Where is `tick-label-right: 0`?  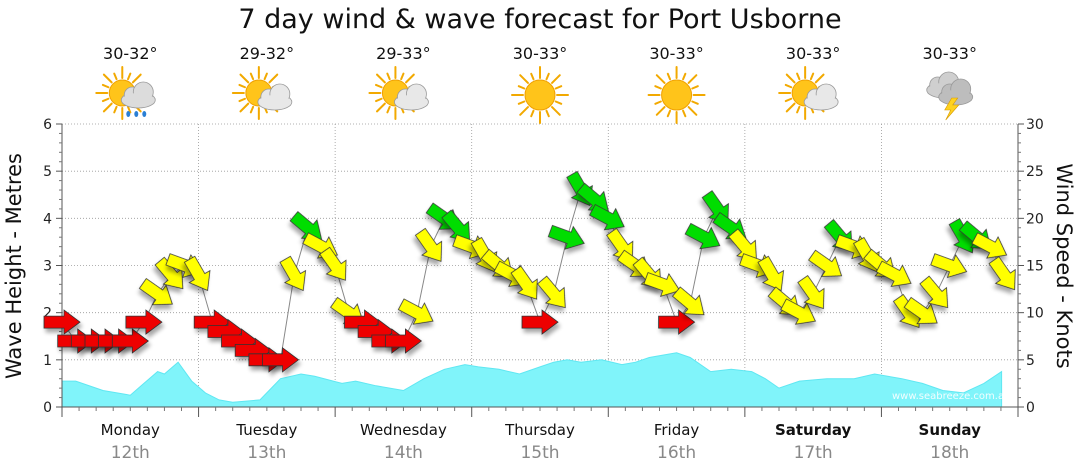 tick-label-right: 0 is located at coordinates (1030, 408).